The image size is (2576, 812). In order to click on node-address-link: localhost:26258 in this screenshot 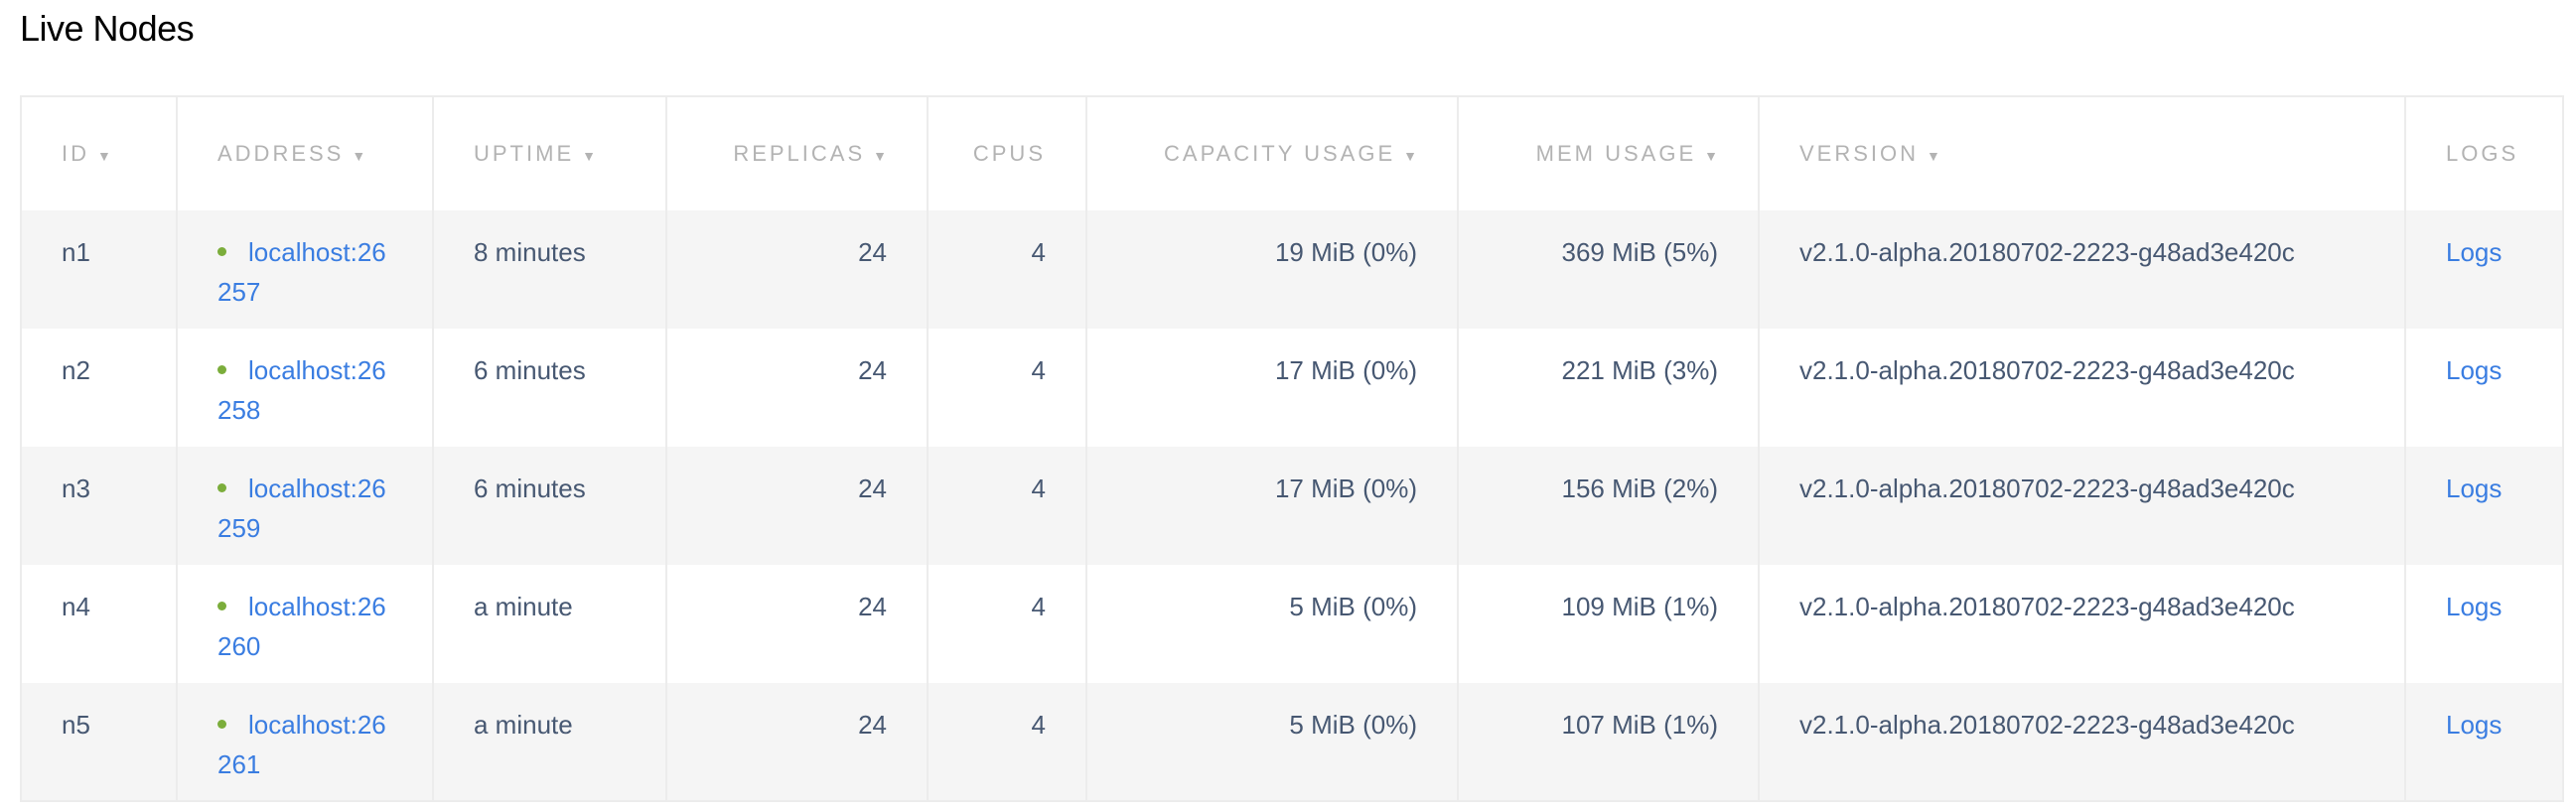, I will do `click(301, 390)`.